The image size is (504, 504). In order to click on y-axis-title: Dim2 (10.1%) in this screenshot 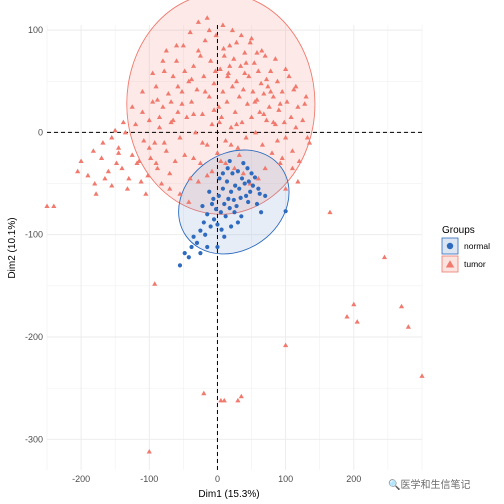, I will do `click(12, 247)`.